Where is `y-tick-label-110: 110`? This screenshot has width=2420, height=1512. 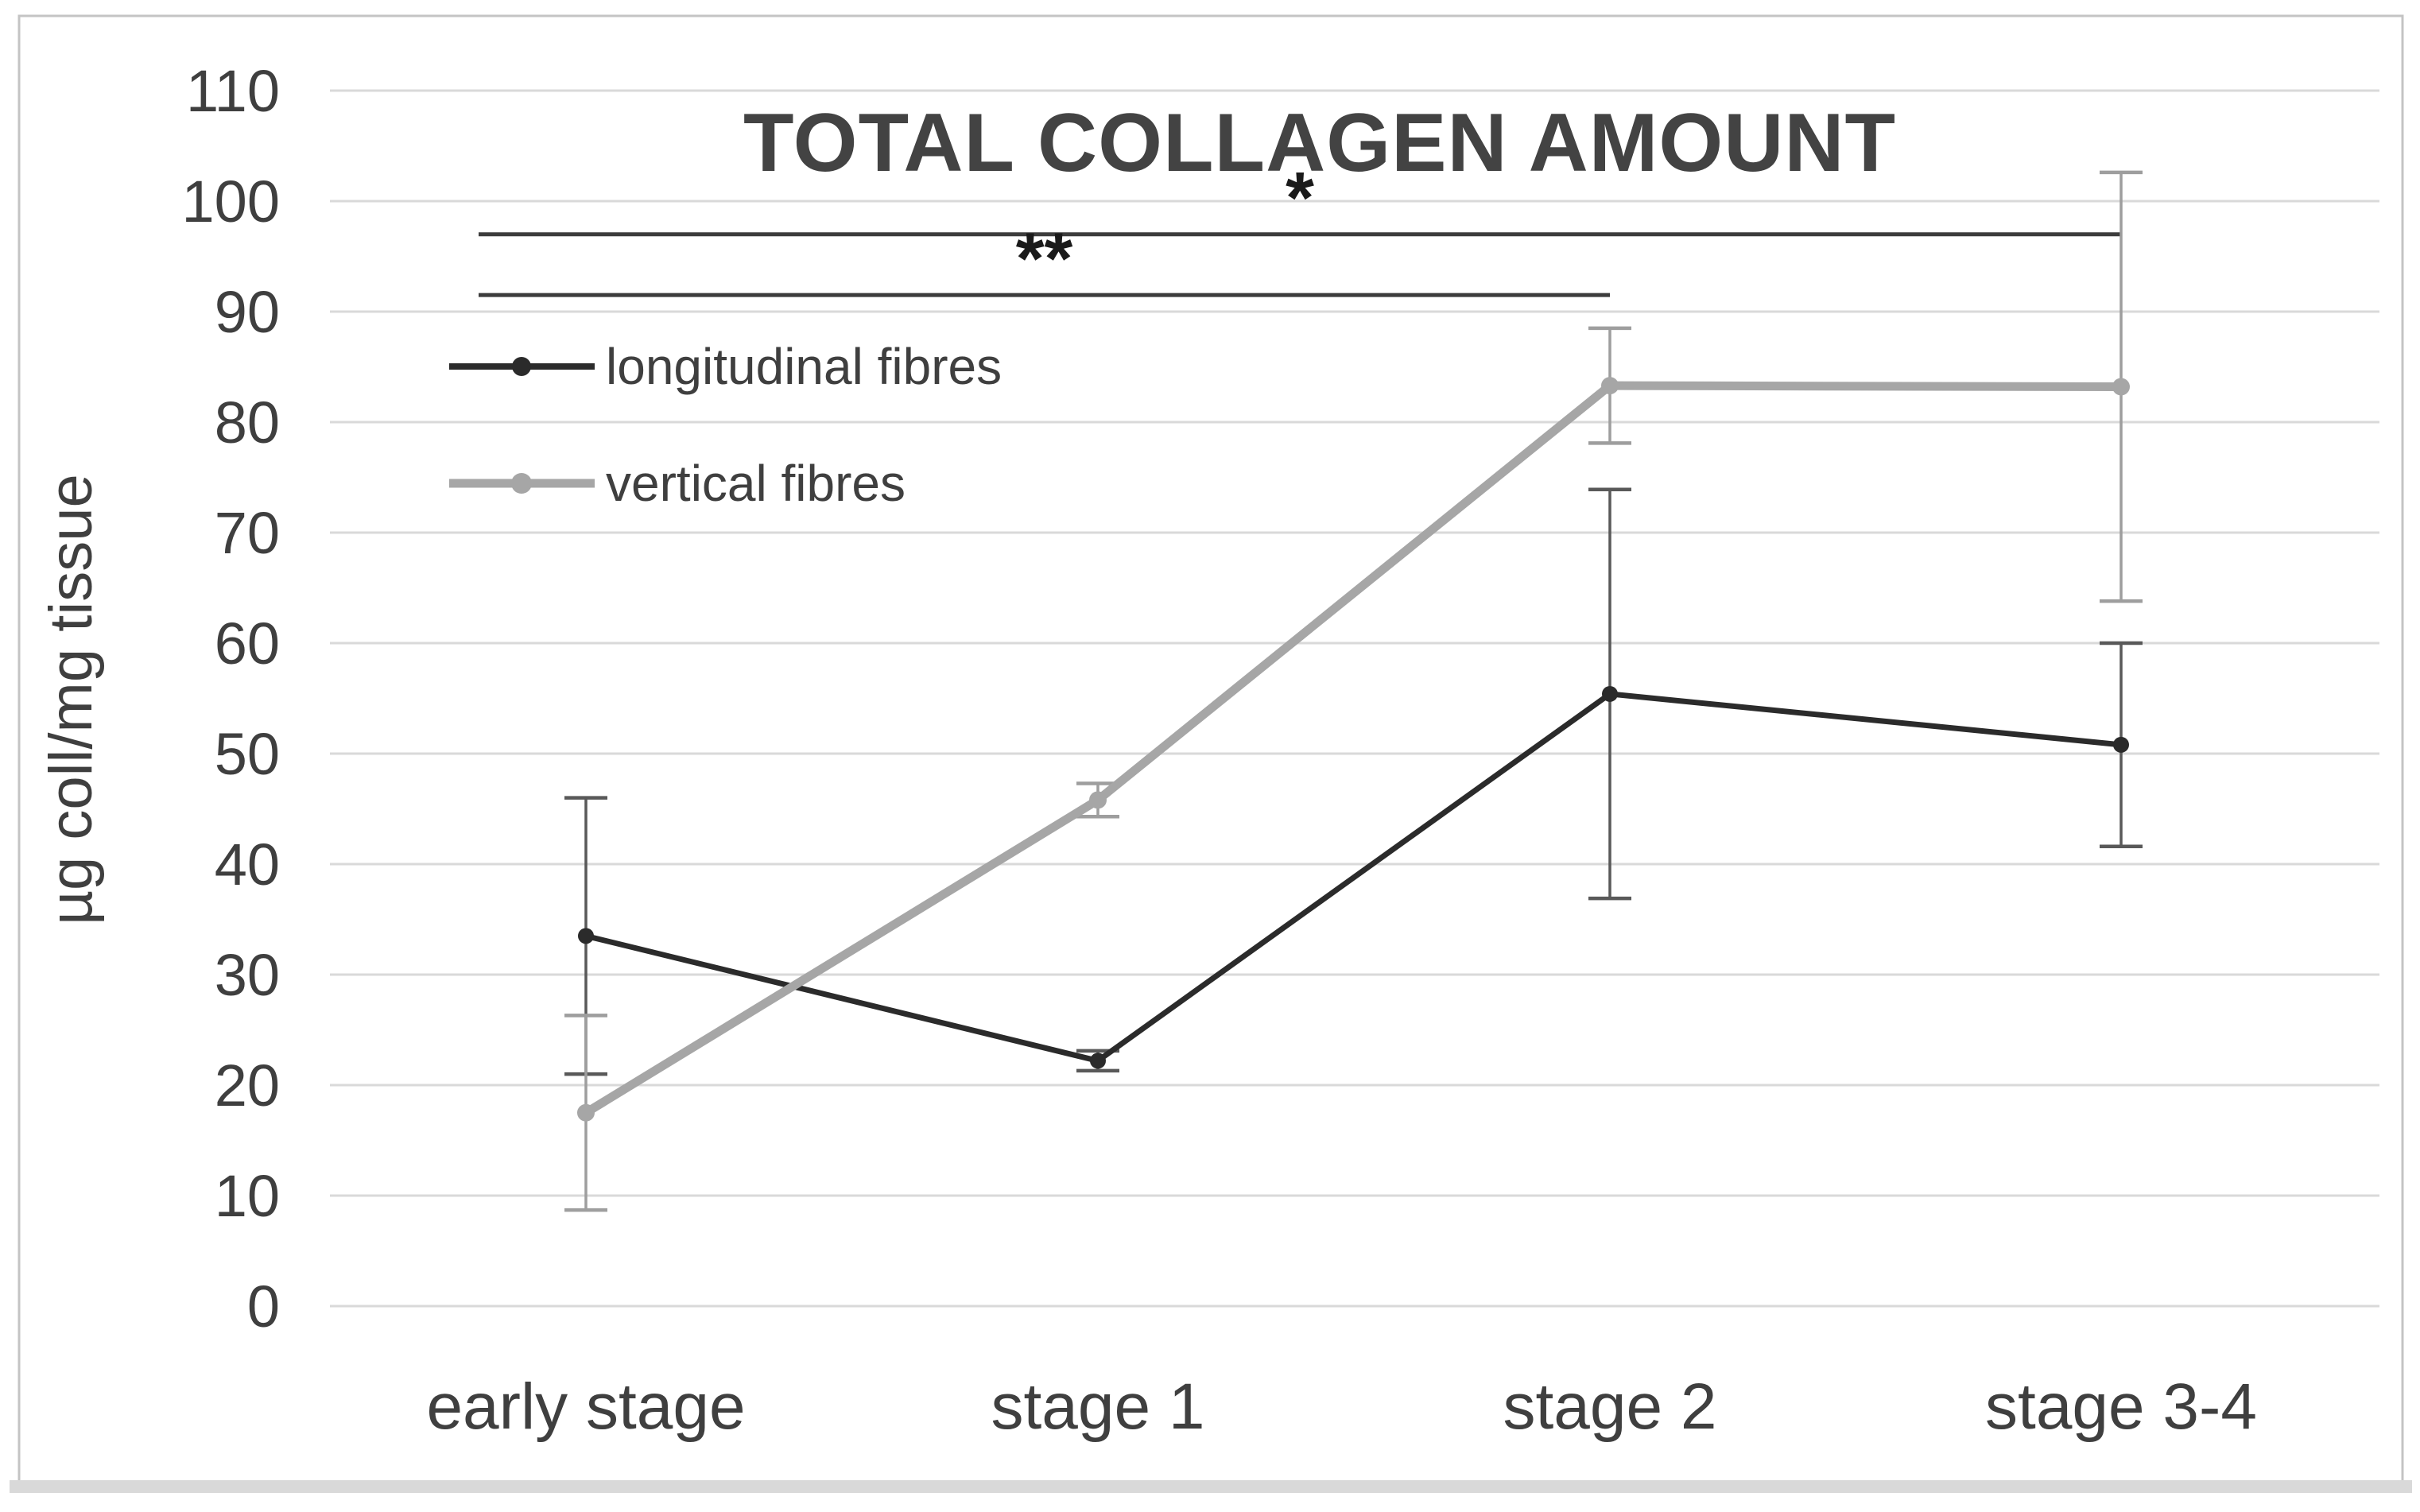 y-tick-label-110: 110 is located at coordinates (233, 91).